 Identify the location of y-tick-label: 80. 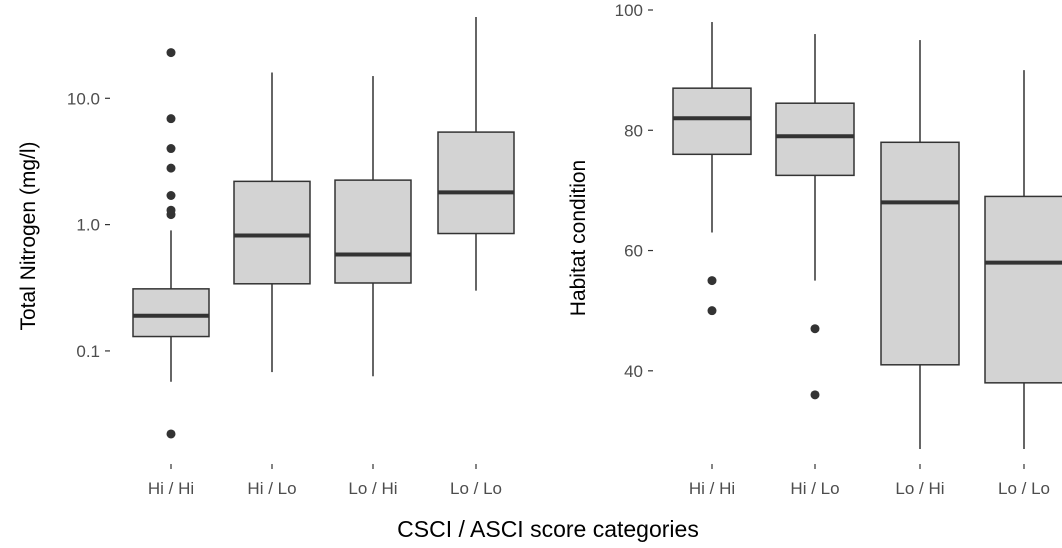
(633, 130).